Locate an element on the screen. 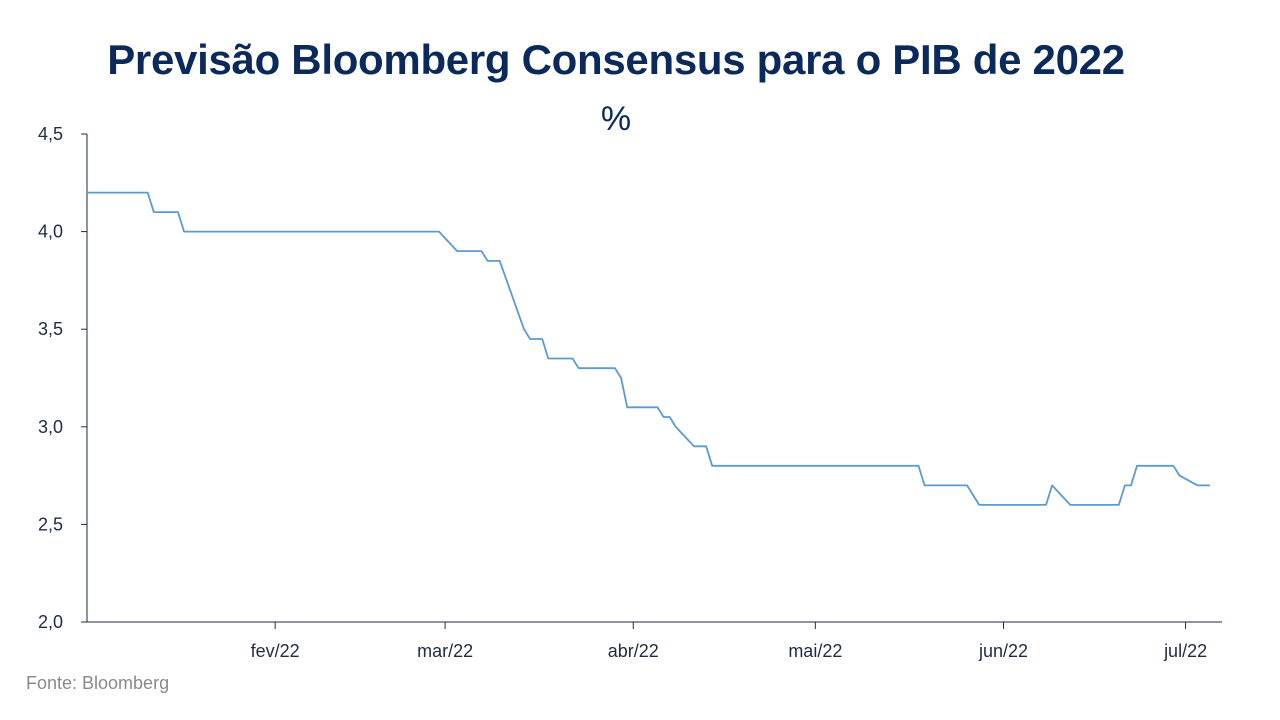 The image size is (1280, 720). x-tick-label: jul/22 is located at coordinates (1185, 651).